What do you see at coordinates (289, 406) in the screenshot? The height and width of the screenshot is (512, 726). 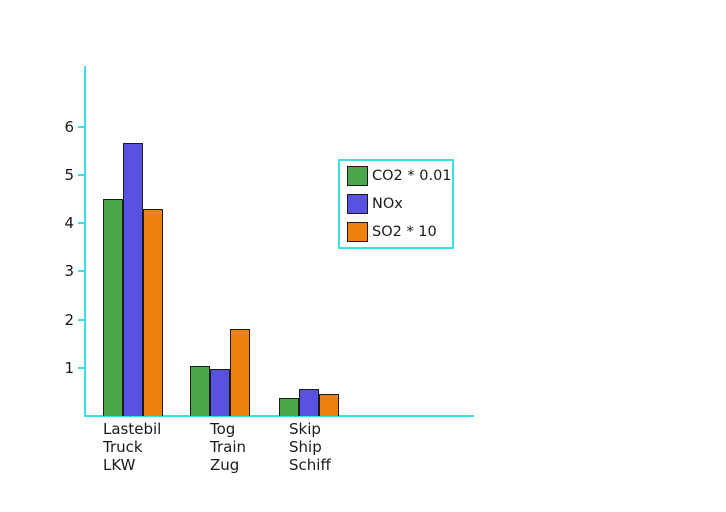 I see `bar-co2-ship` at bounding box center [289, 406].